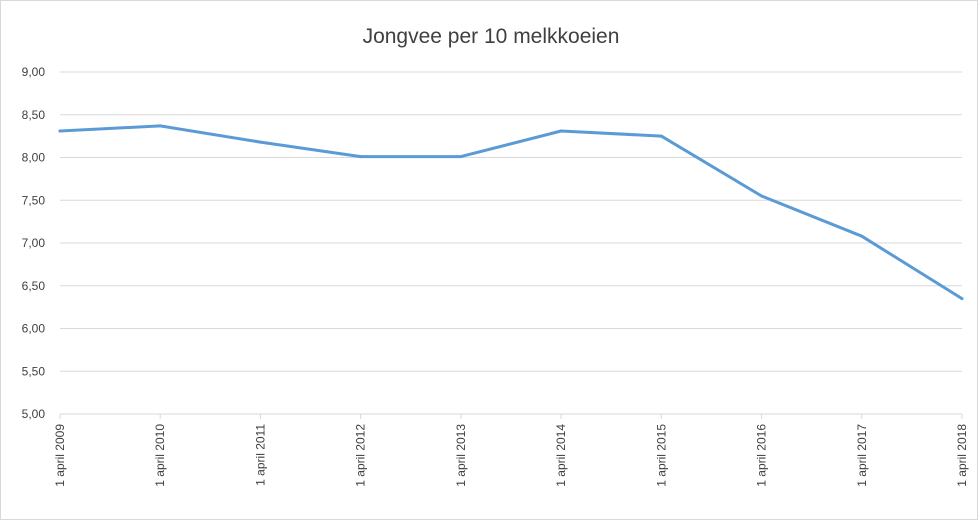 The image size is (978, 520). Describe the element at coordinates (60, 455) in the screenshot. I see `x-tick-label: 1 april 2009` at that location.